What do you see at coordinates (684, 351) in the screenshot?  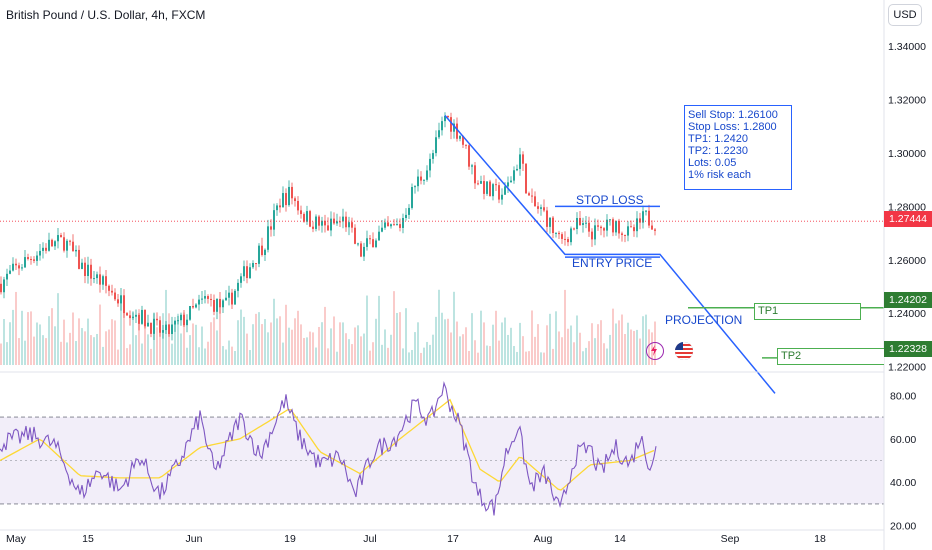 I see `us-flag-icon` at bounding box center [684, 351].